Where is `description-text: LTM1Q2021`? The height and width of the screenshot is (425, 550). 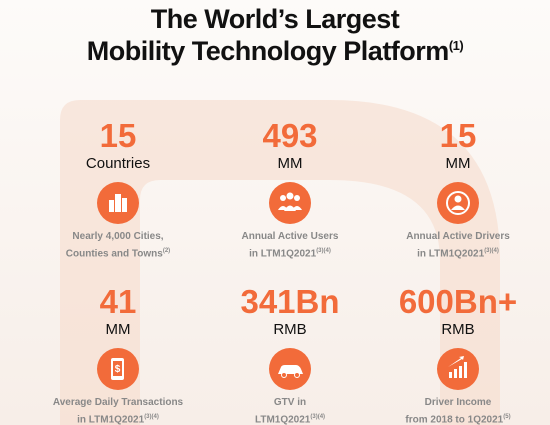 description-text: LTM1Q2021 is located at coordinates (282, 419).